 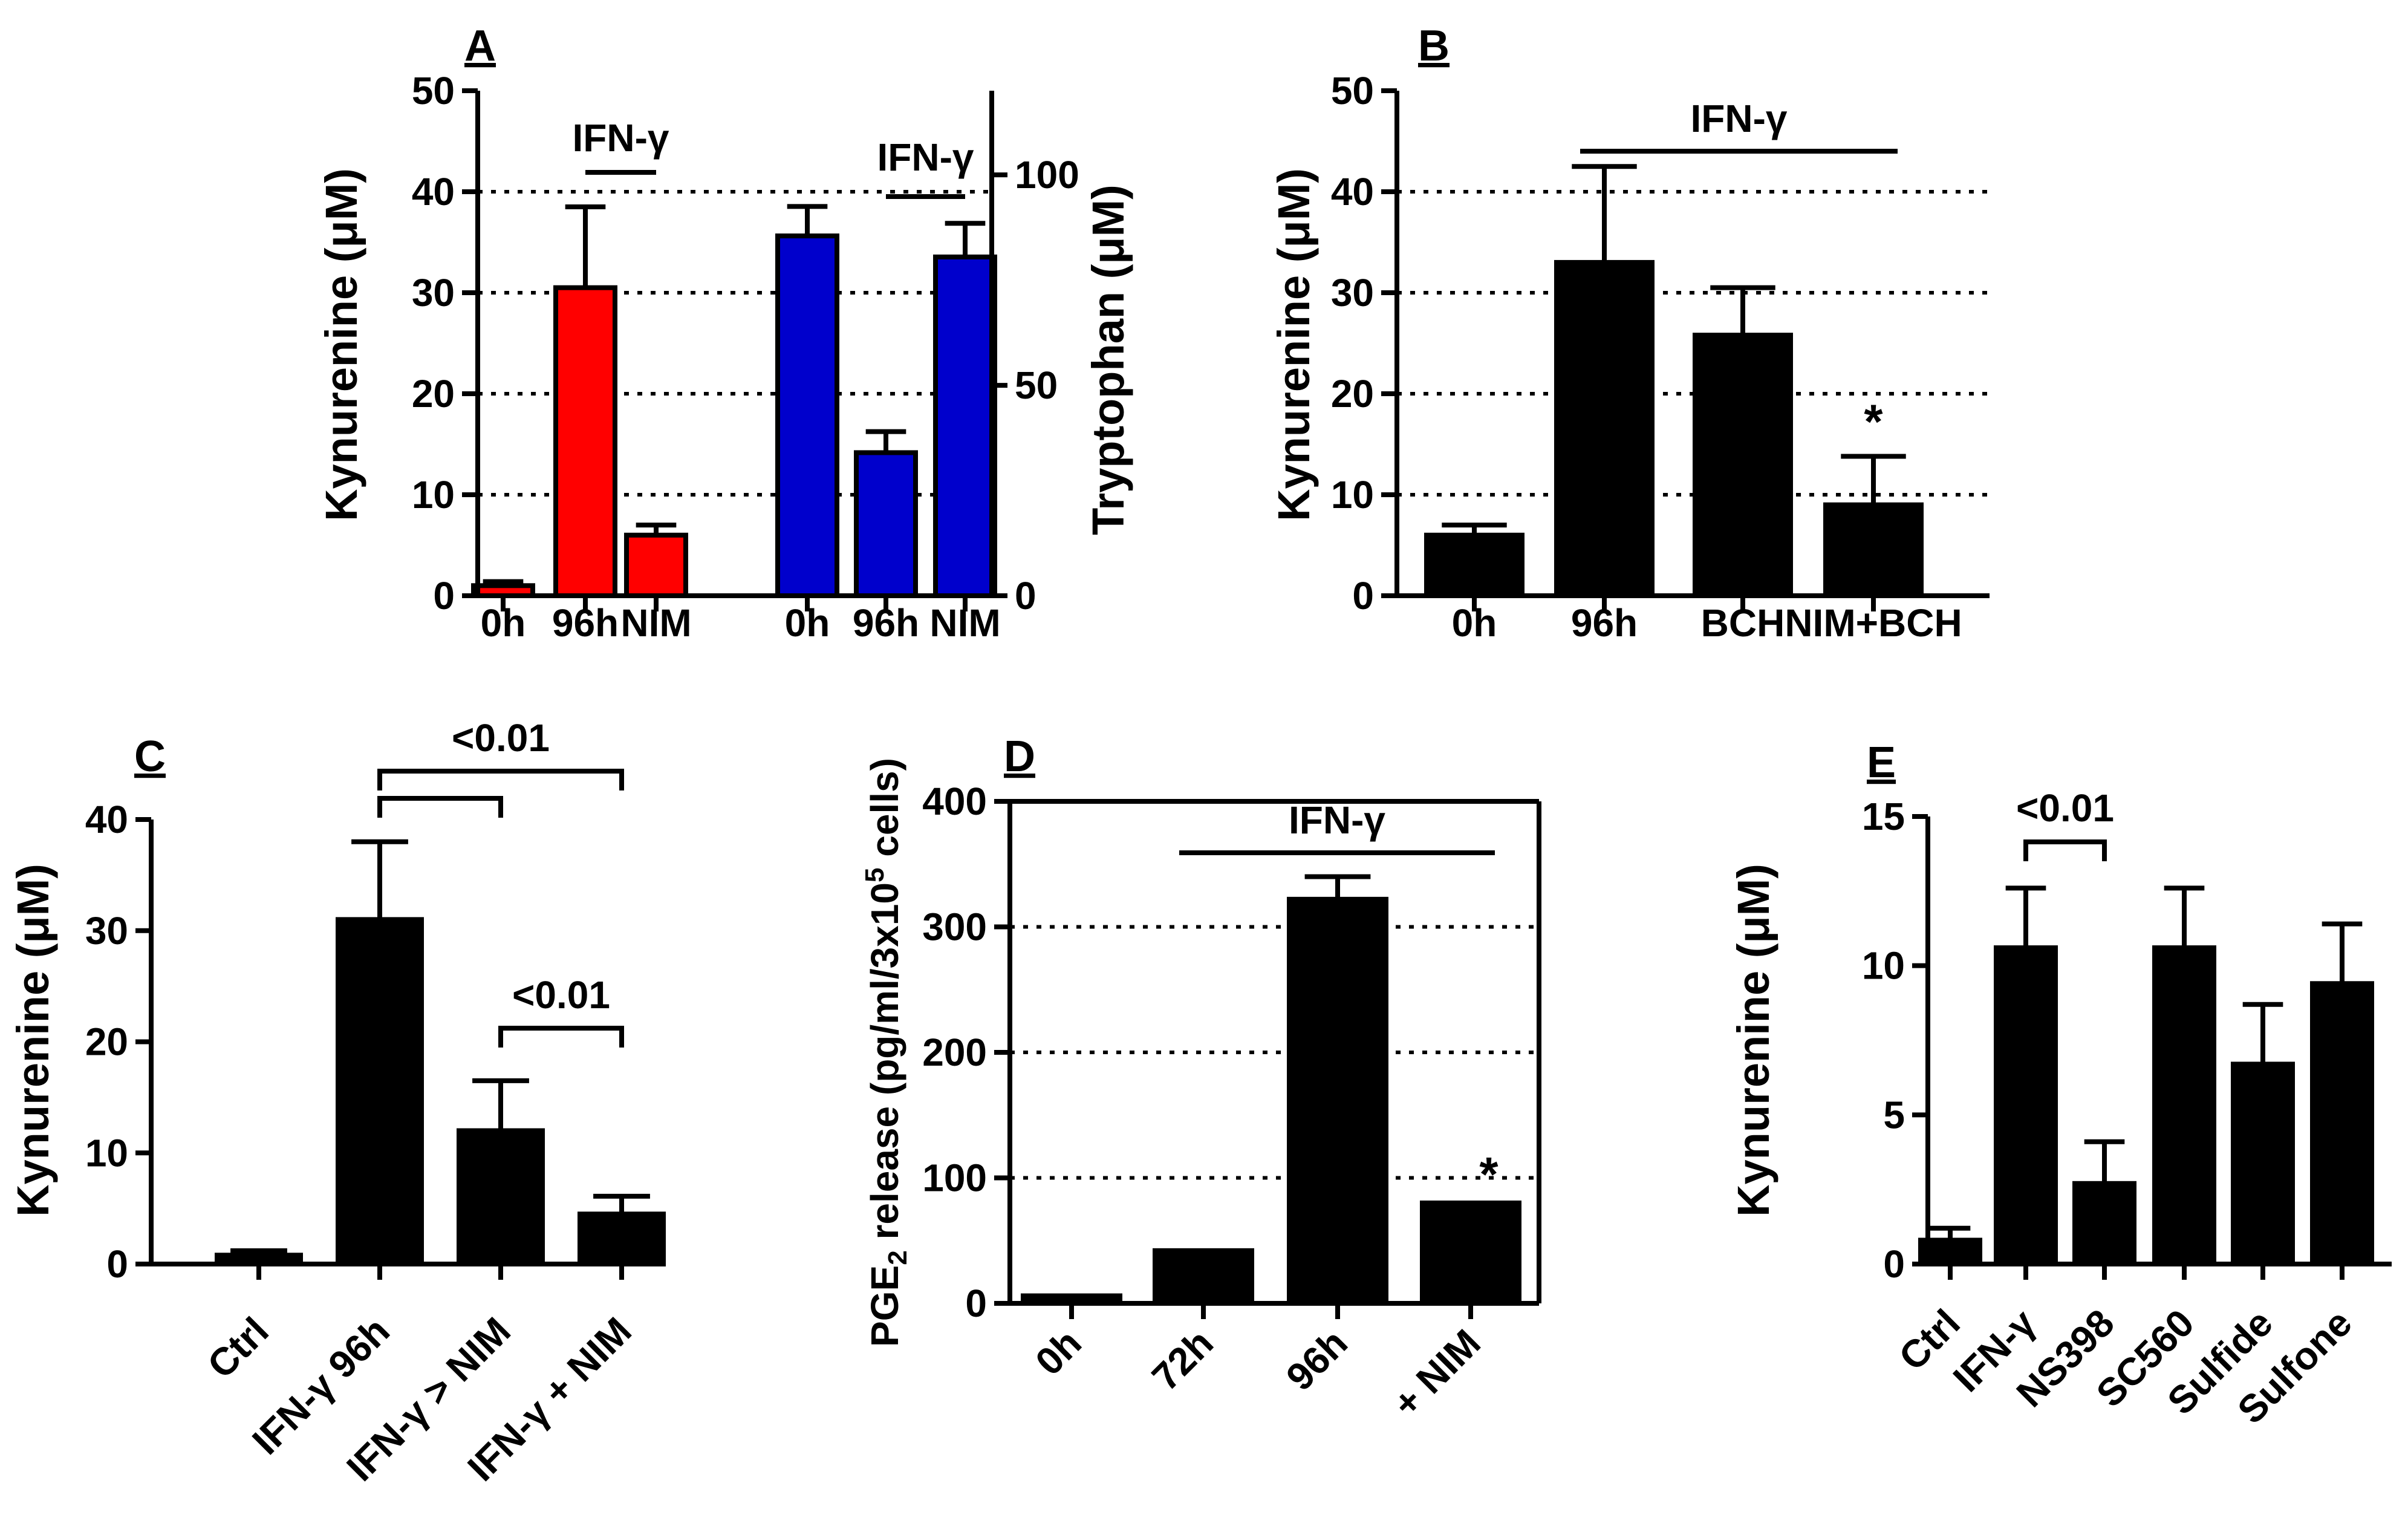 What do you see at coordinates (1047, 175) in the screenshot?
I see `y-tick-label-right: 100` at bounding box center [1047, 175].